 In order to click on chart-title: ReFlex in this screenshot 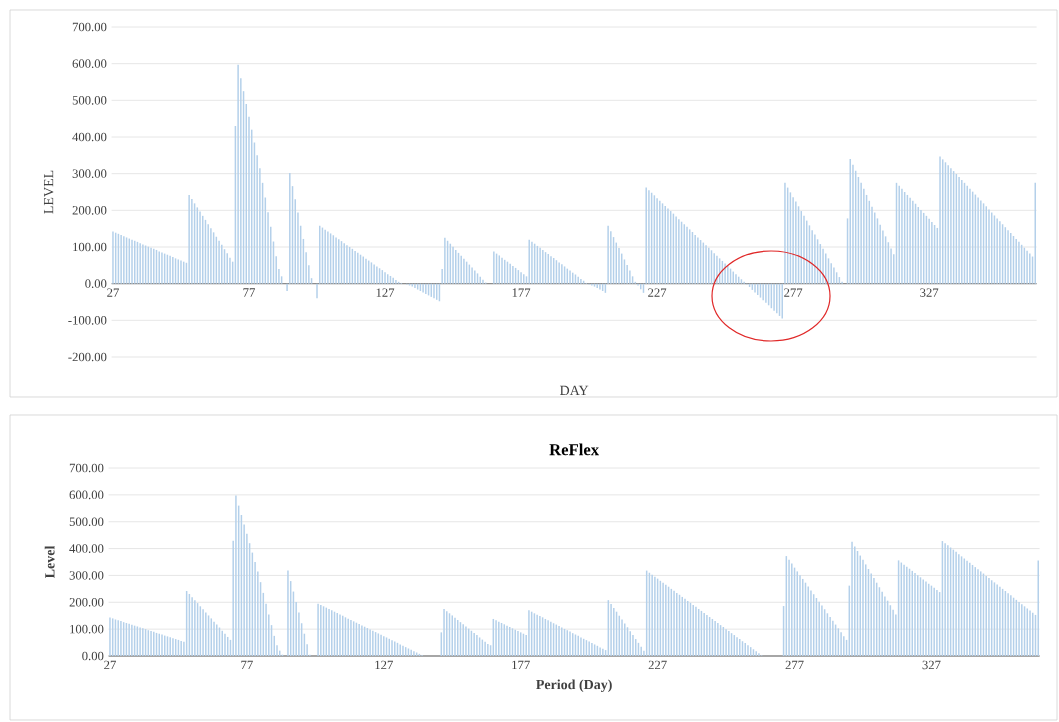, I will do `click(574, 449)`.